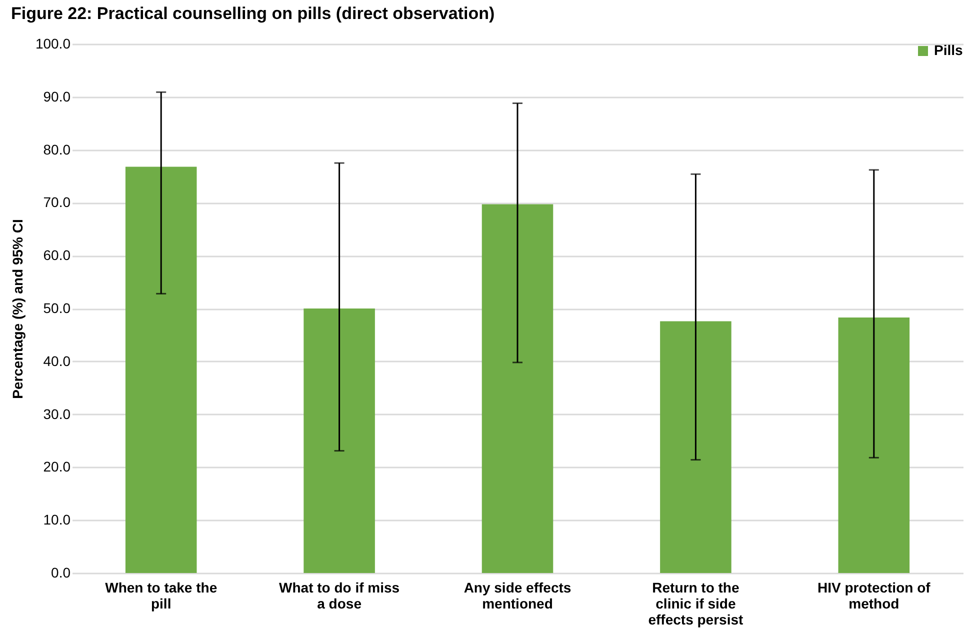 The height and width of the screenshot is (637, 978). What do you see at coordinates (17, 309) in the screenshot?
I see `y-axis-title: Percentage (%) and 95% CI` at bounding box center [17, 309].